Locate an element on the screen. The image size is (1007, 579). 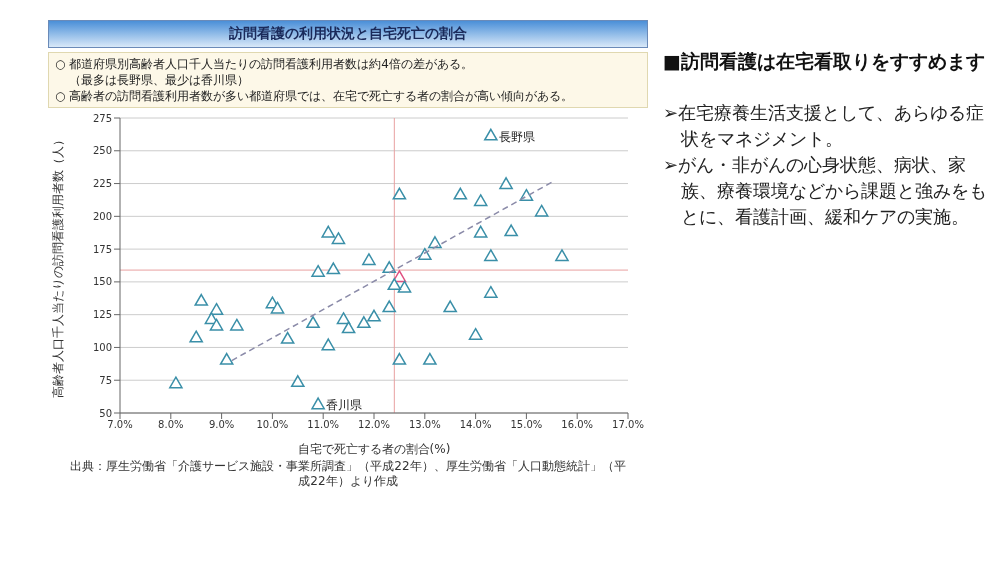
y-tick-label: 175 is located at coordinates (102, 249).